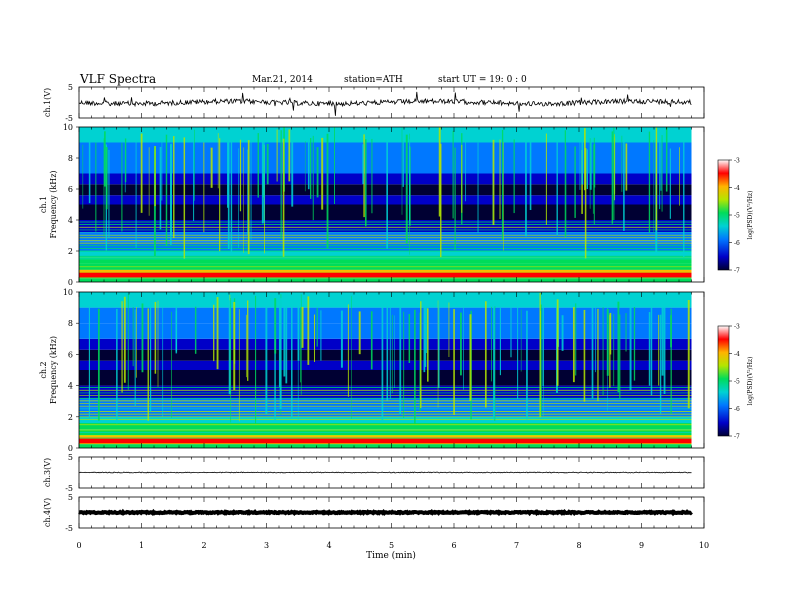 This screenshot has height=612, width=792. Describe the element at coordinates (47, 102) in the screenshot. I see `ch1-waveform-ylabel: ch.1(V)` at that location.